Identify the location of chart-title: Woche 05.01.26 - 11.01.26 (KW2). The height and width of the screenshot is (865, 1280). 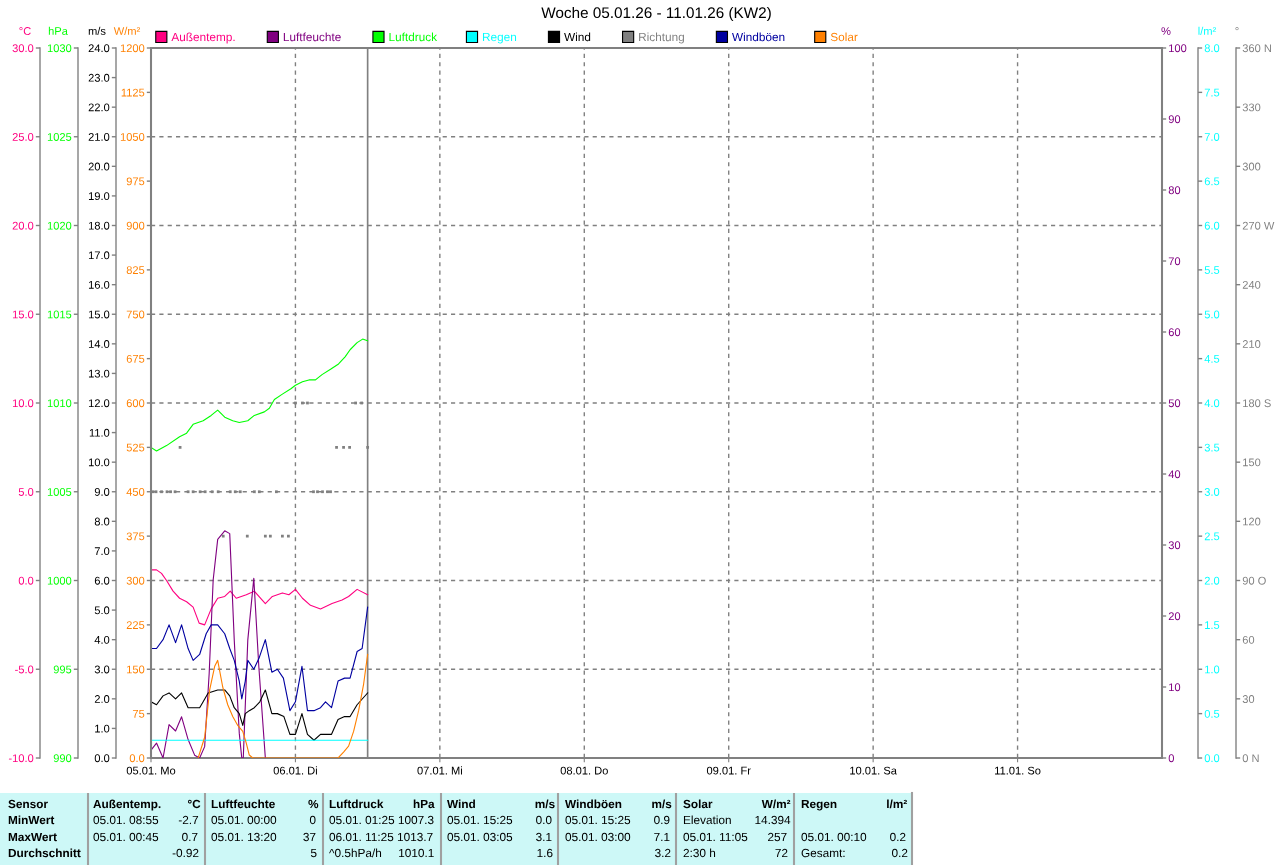
(656, 14).